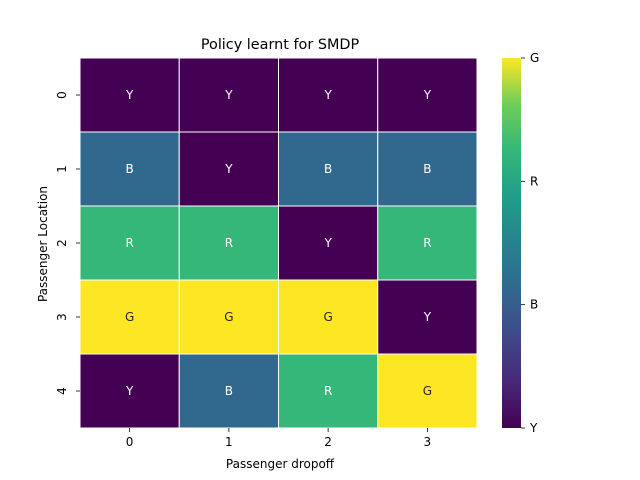  What do you see at coordinates (62, 391) in the screenshot?
I see `y-tick-label: 4` at bounding box center [62, 391].